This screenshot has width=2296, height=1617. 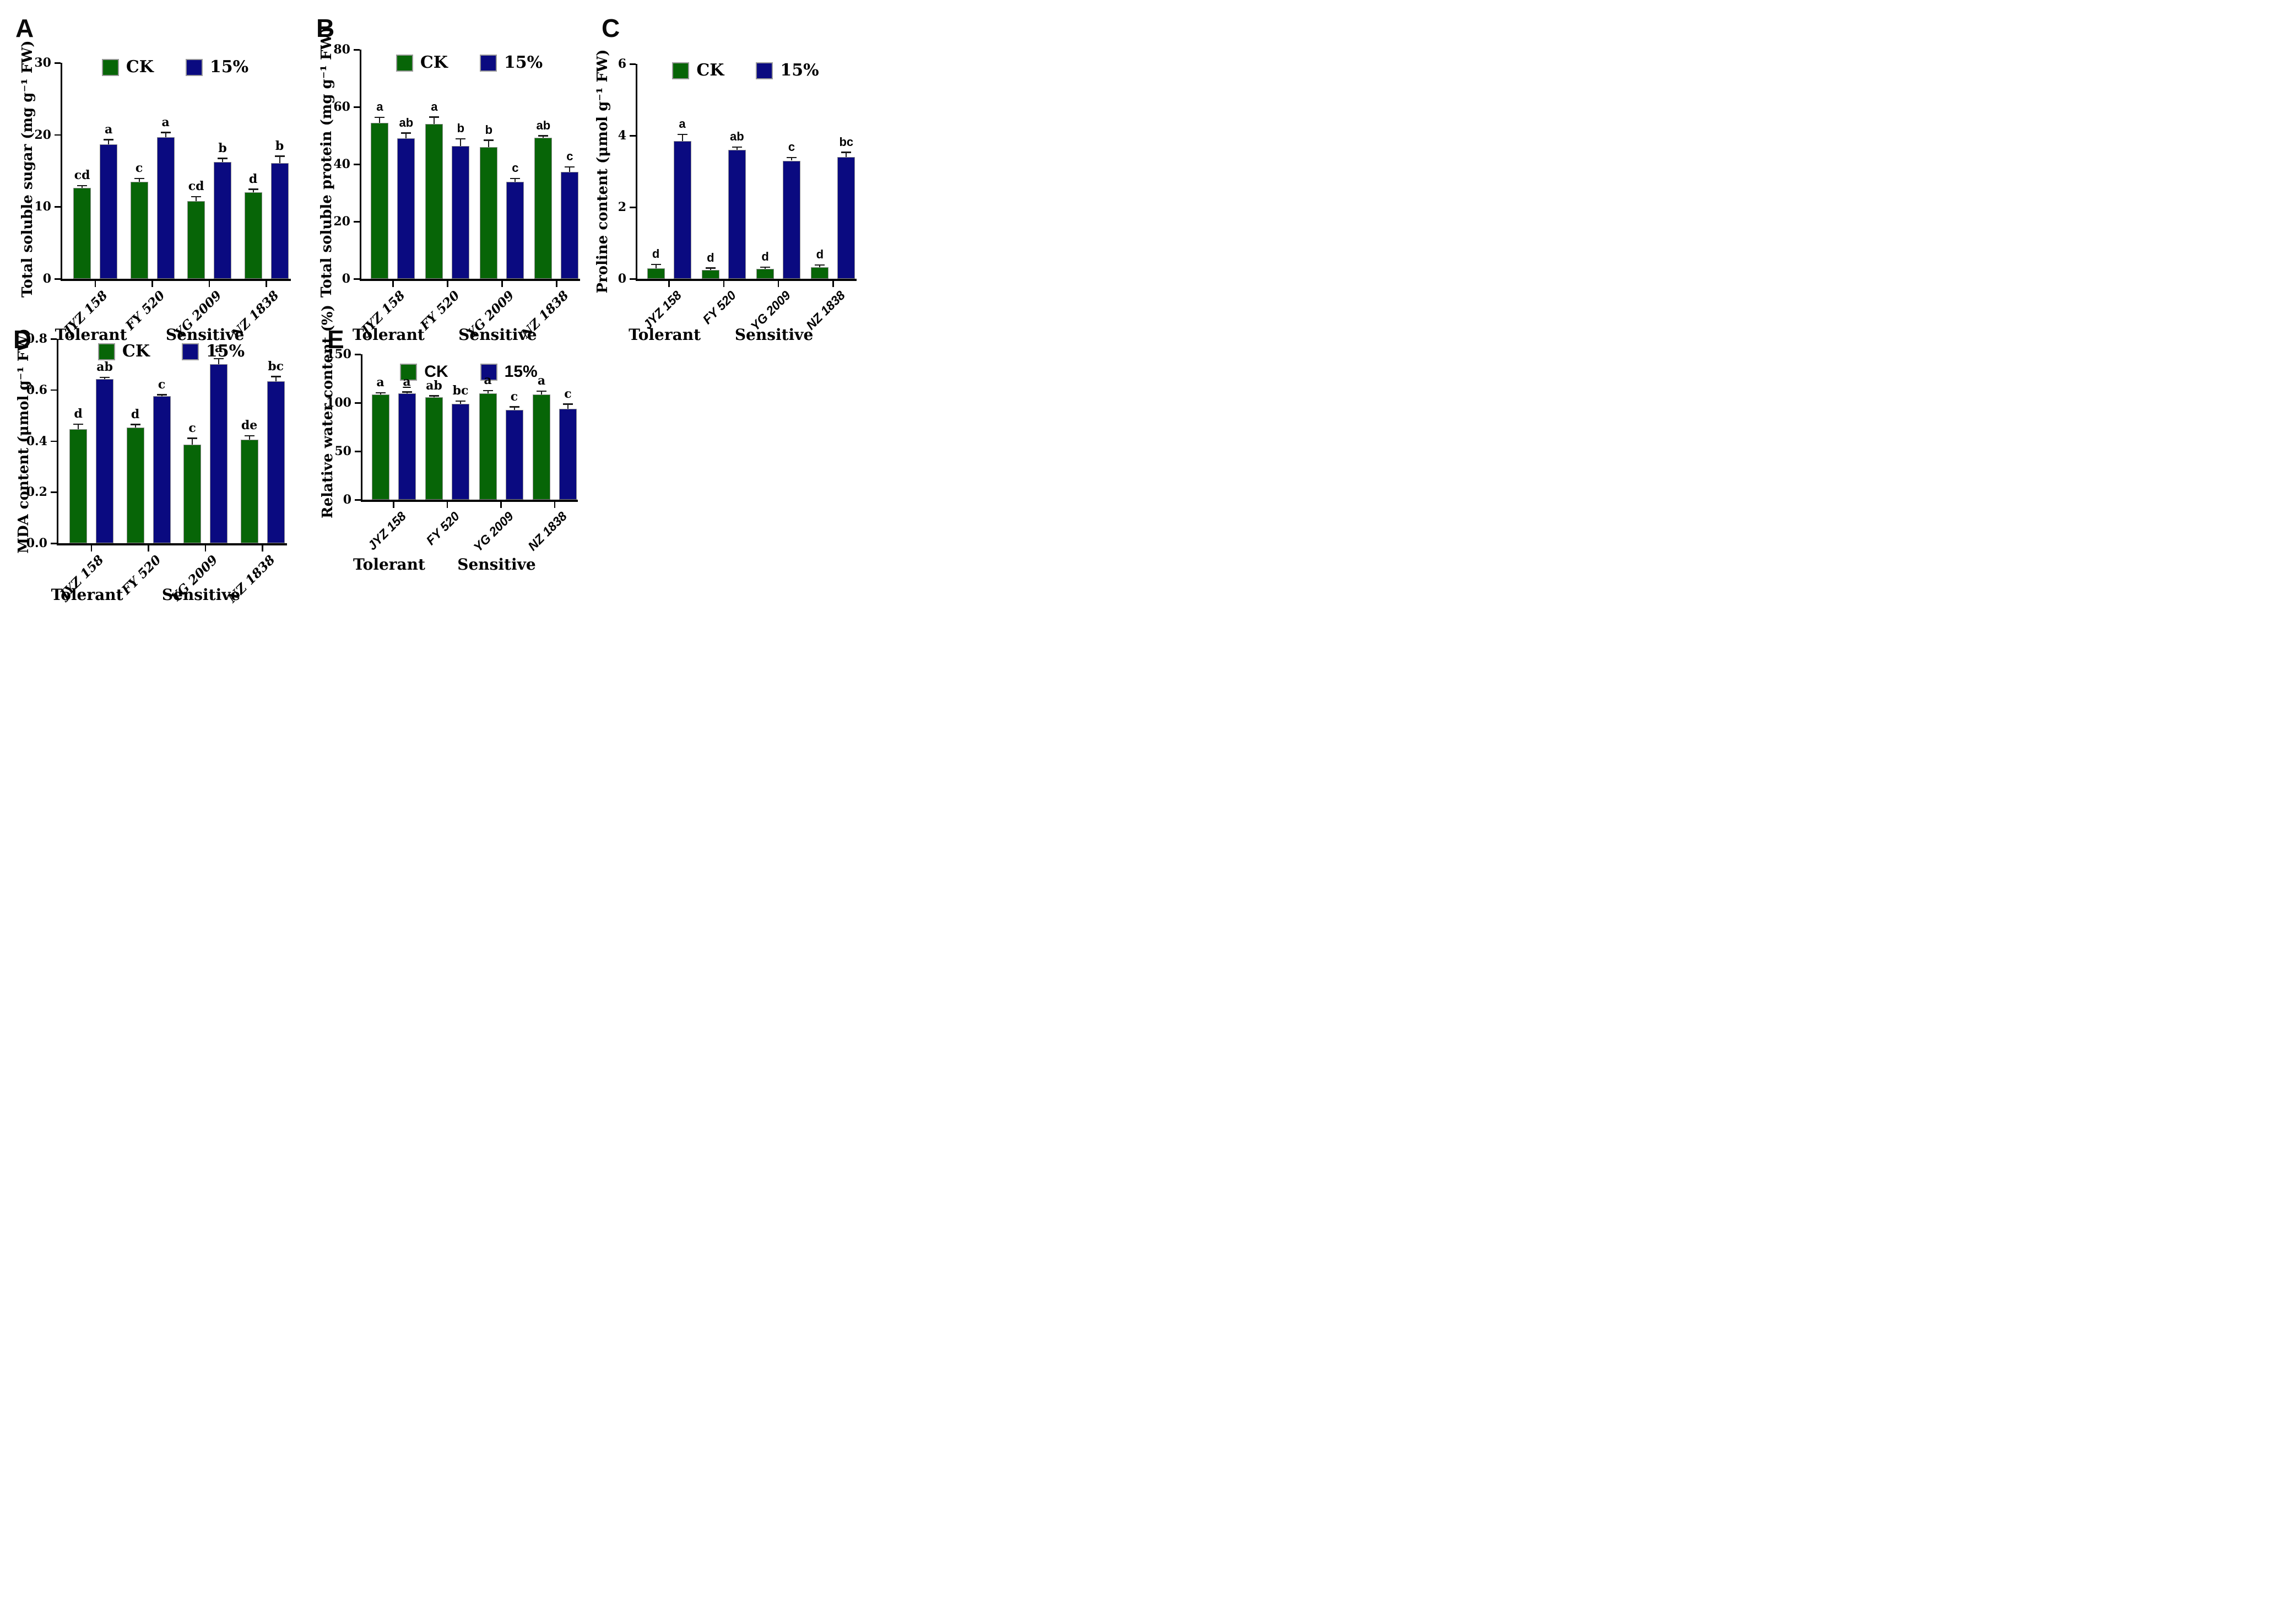 What do you see at coordinates (42, 63) in the screenshot?
I see `y-tick-label: 30` at bounding box center [42, 63].